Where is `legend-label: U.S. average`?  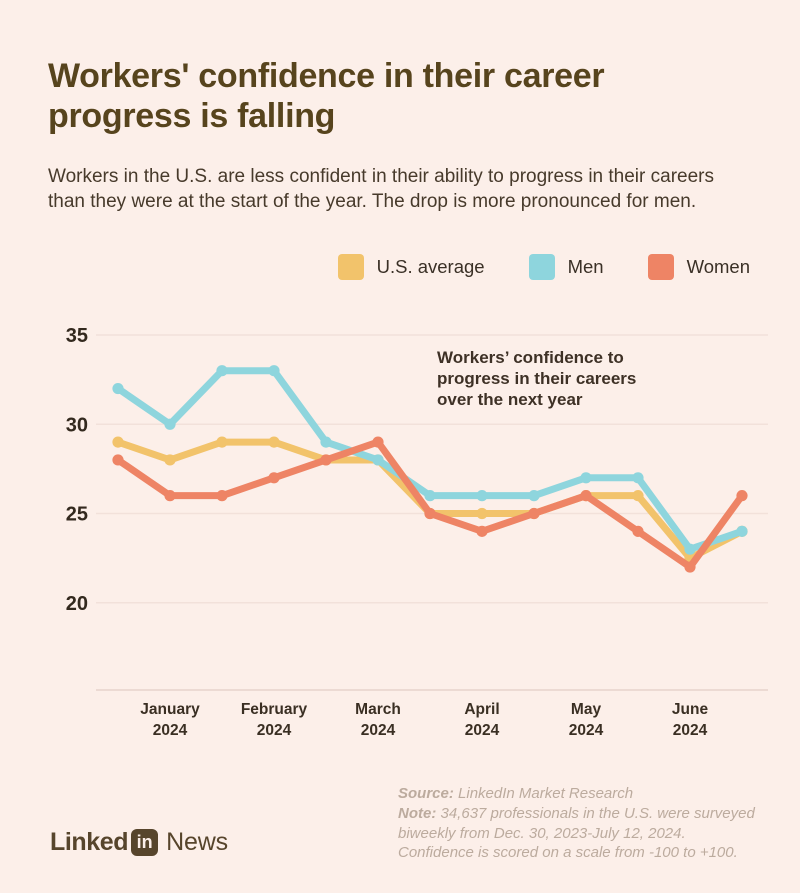 legend-label: U.S. average is located at coordinates (430, 266).